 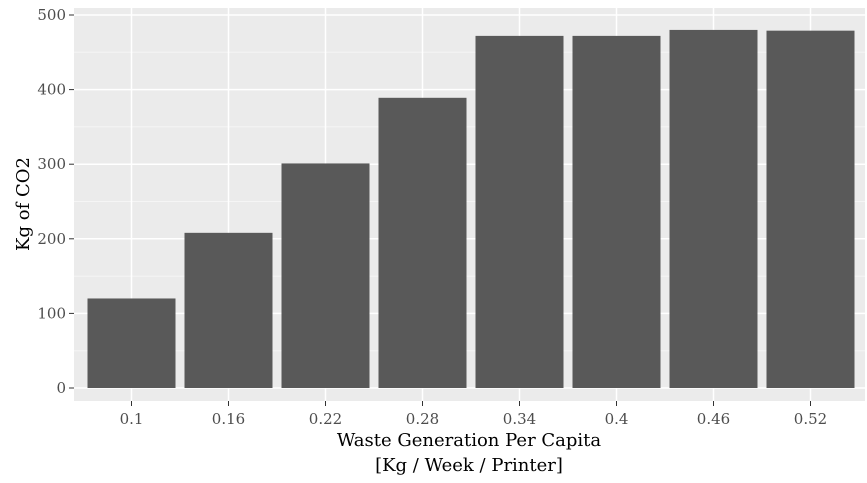 What do you see at coordinates (23, 204) in the screenshot?
I see `y-axis-title: Kg of CO2` at bounding box center [23, 204].